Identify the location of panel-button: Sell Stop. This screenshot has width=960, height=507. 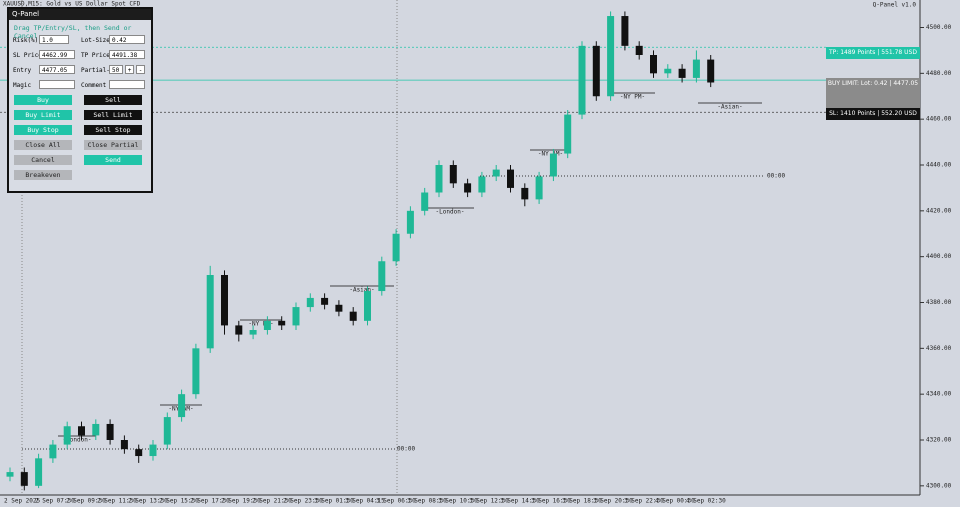
(113, 130).